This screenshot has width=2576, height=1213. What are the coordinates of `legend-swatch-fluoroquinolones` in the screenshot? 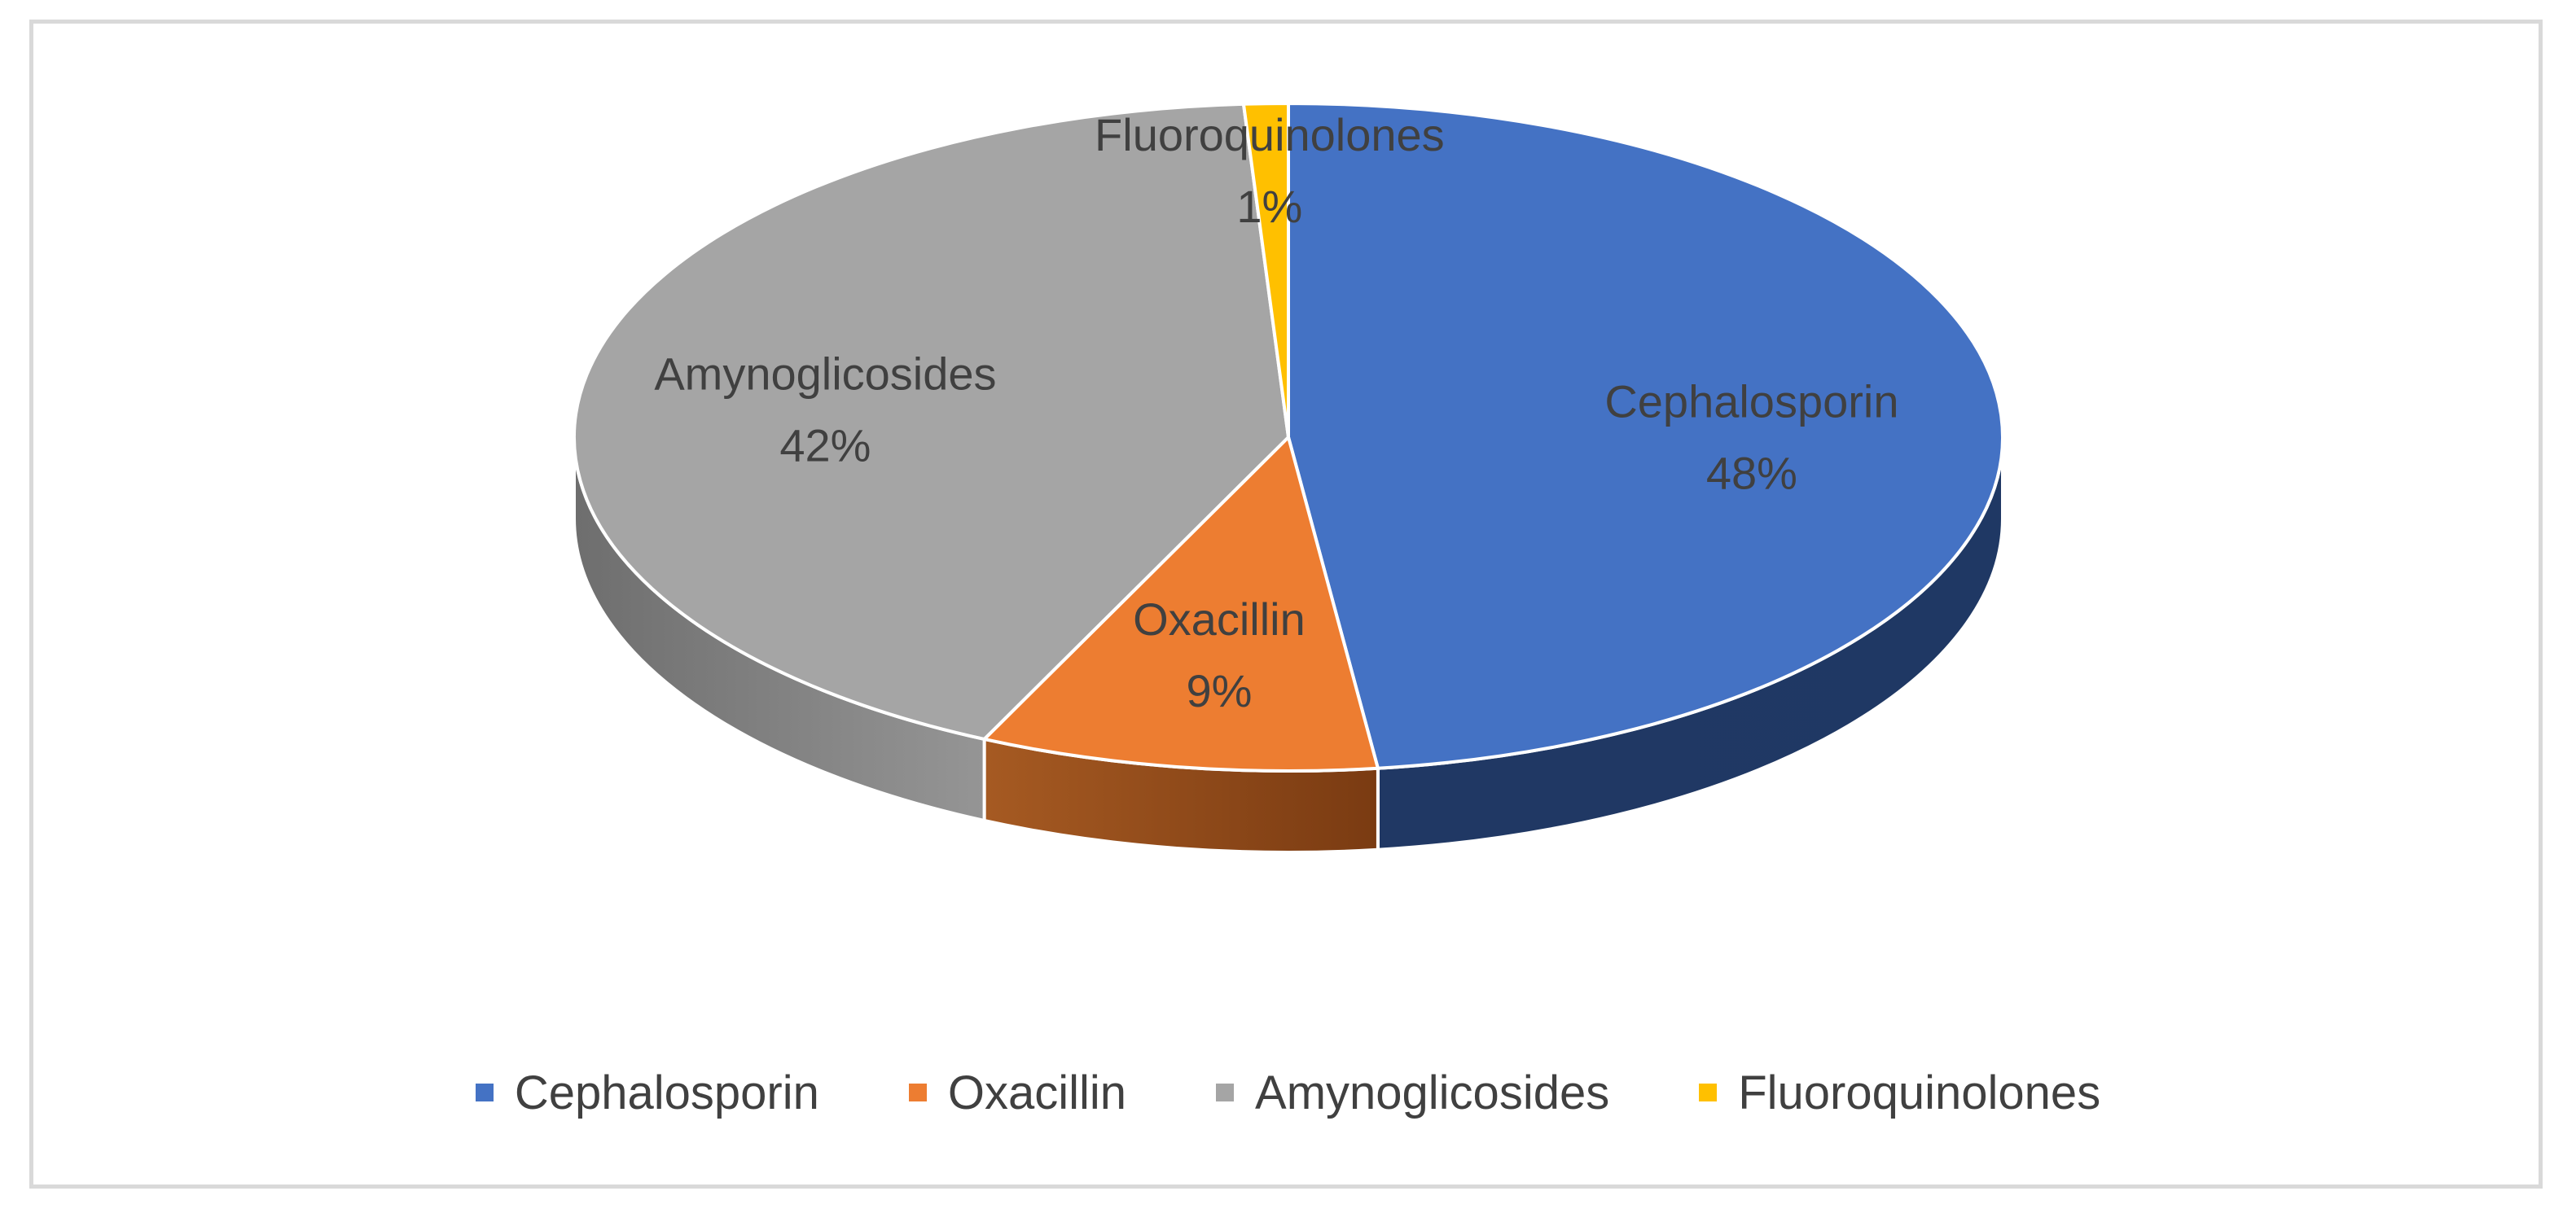 It's located at (1708, 1092).